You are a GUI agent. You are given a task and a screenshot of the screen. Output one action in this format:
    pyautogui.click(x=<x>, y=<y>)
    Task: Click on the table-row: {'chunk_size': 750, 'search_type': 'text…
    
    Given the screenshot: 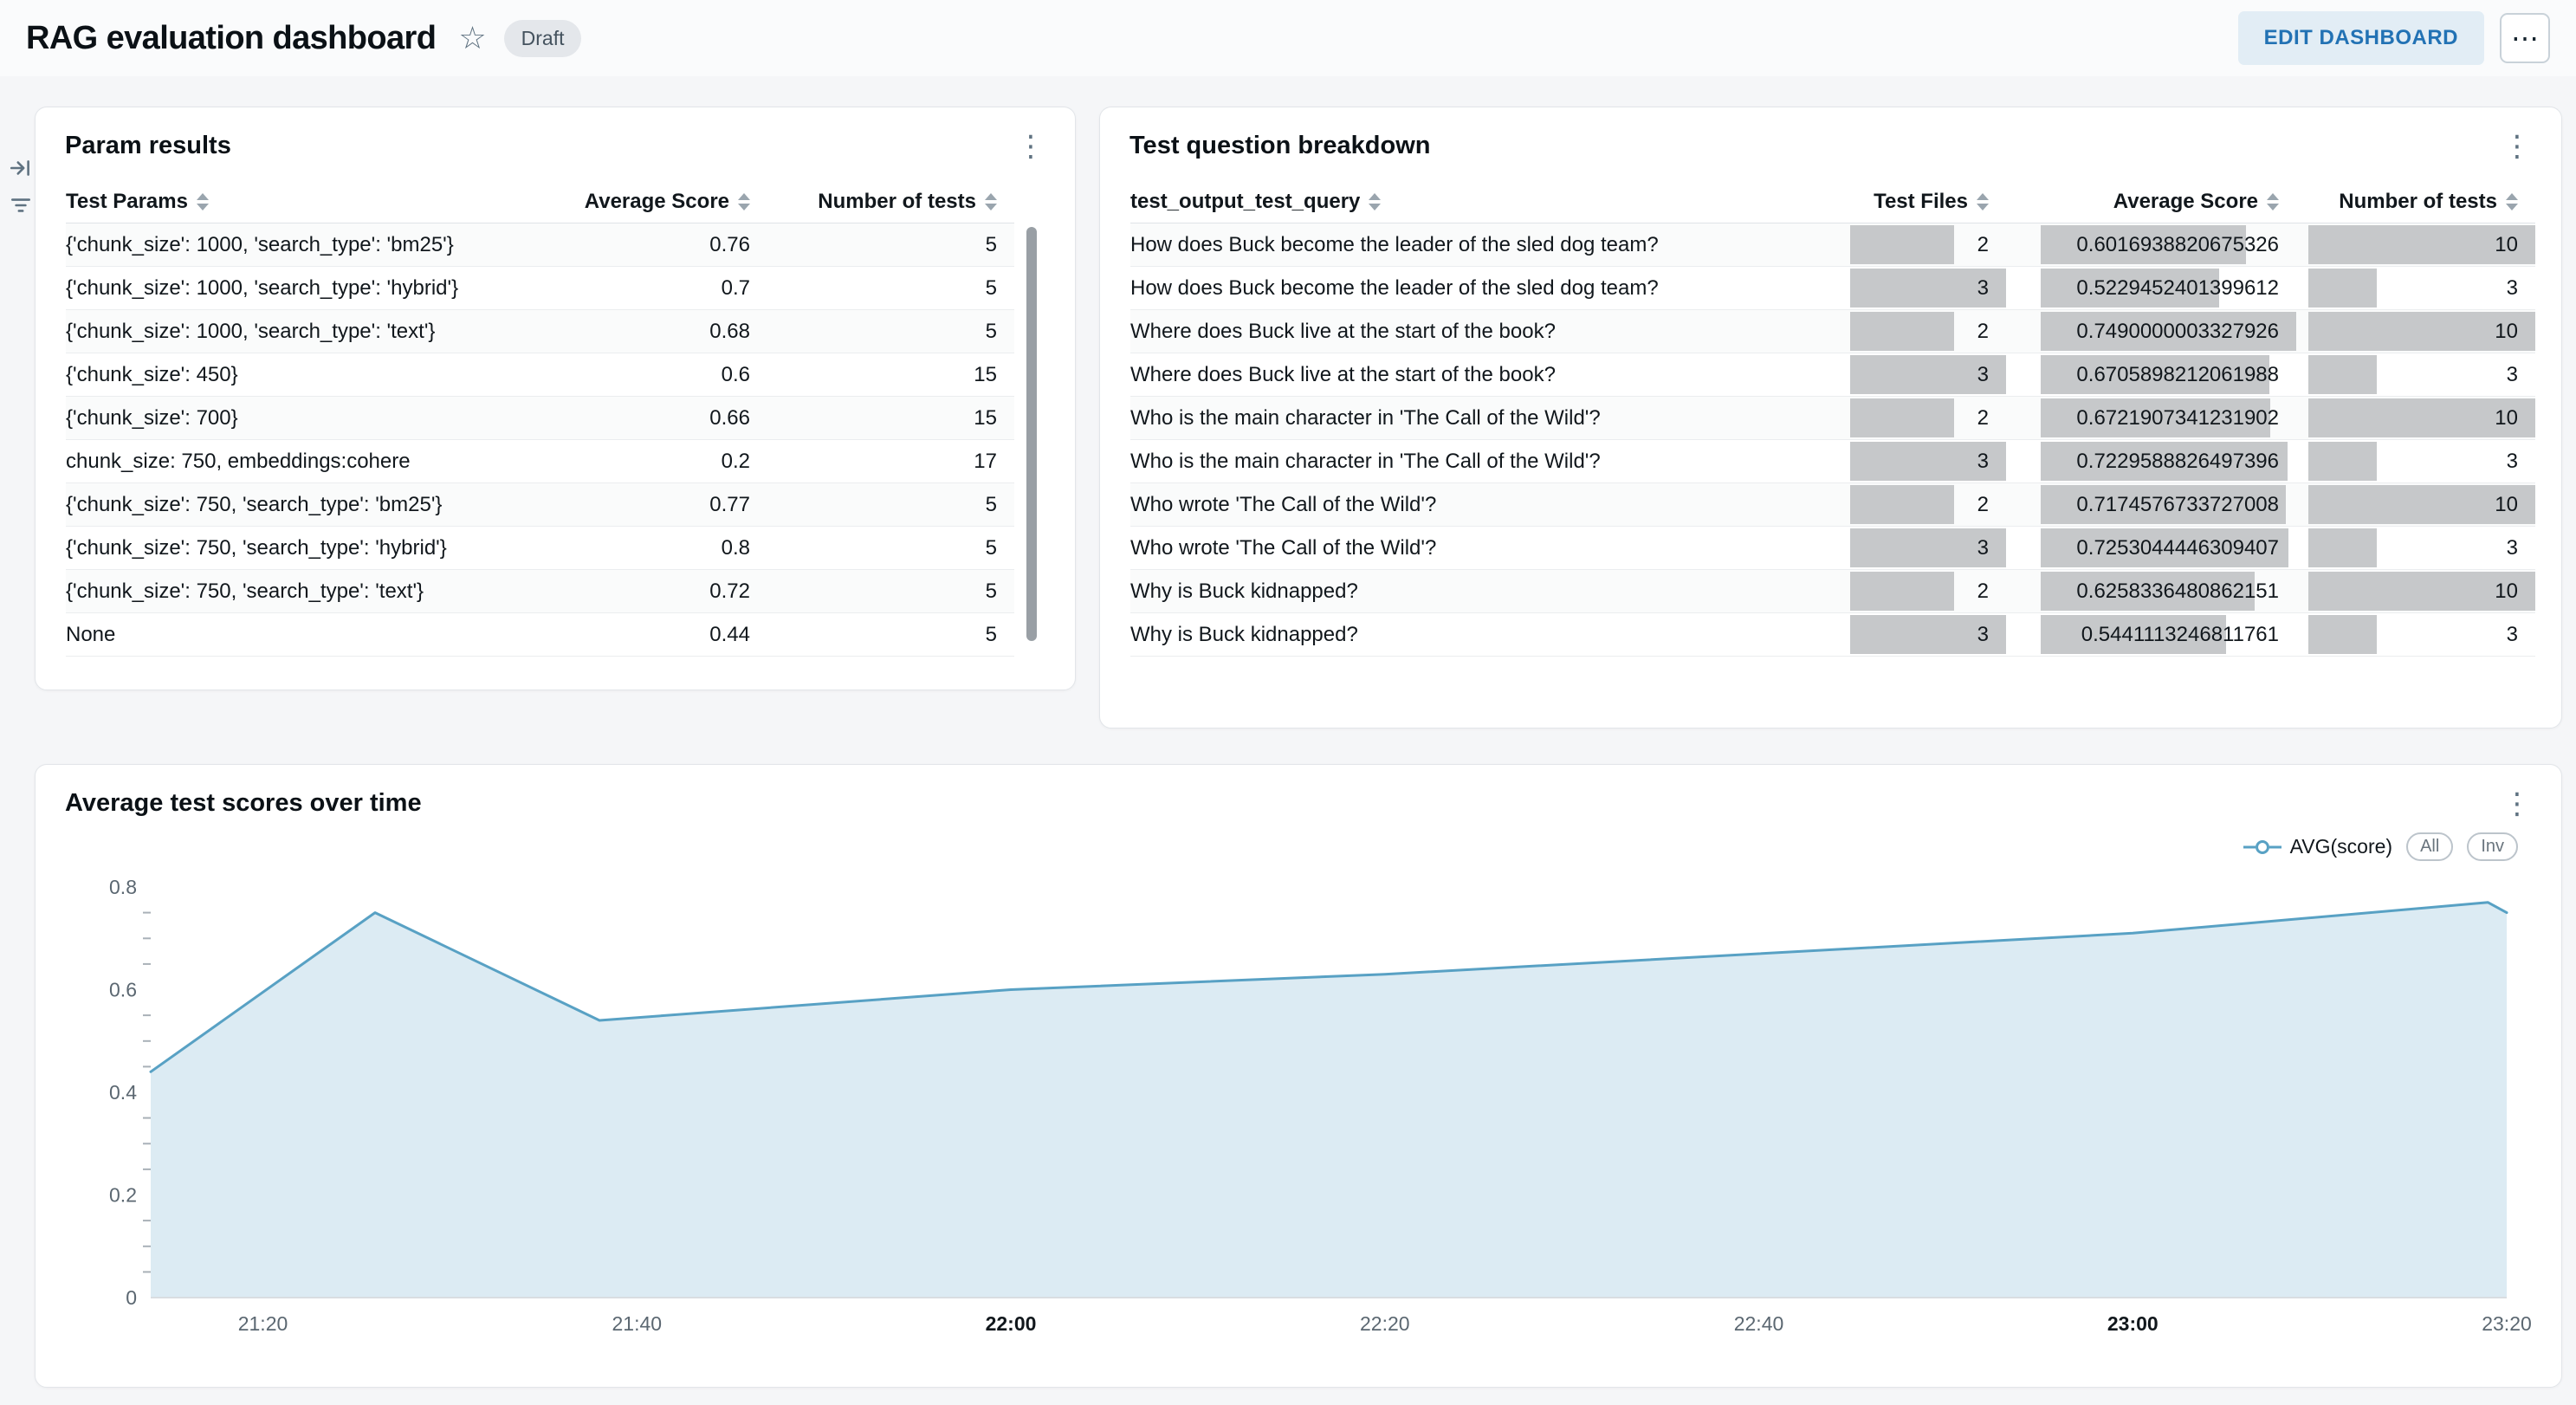 What is the action you would take?
    pyautogui.click(x=540, y=591)
    